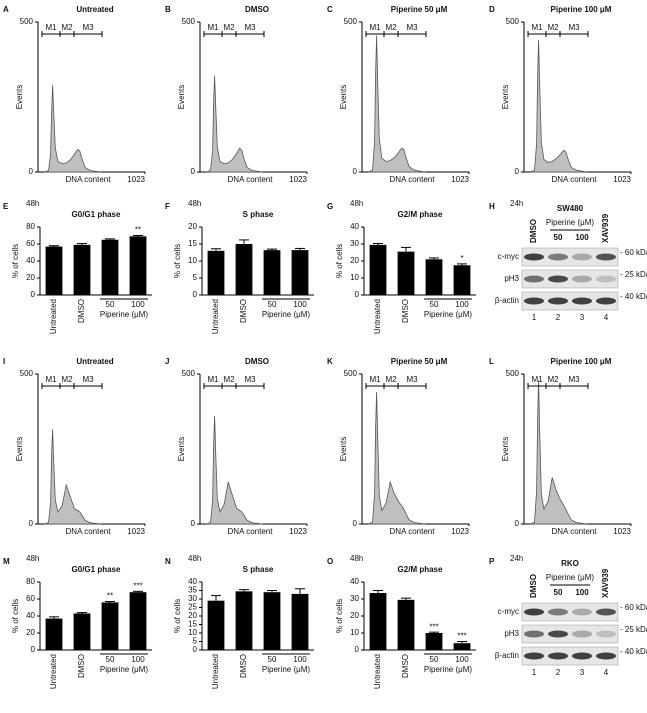  I want to click on panel-label: D, so click(492, 9).